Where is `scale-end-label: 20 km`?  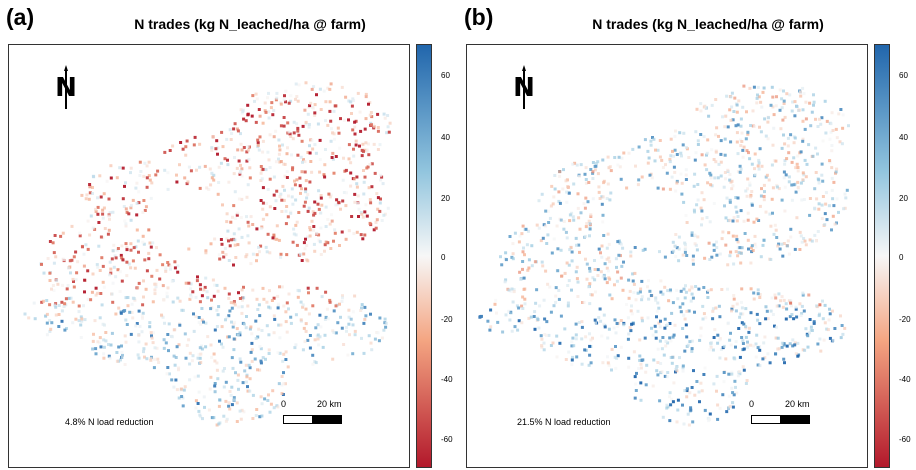 scale-end-label: 20 km is located at coordinates (329, 404).